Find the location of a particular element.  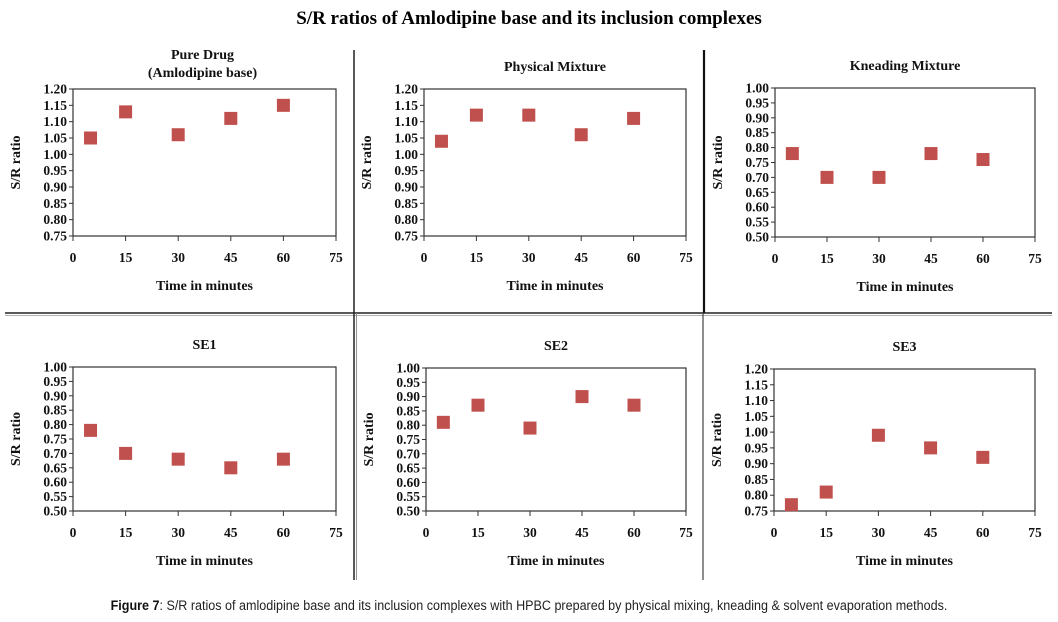

y-tick-label: 1.20 is located at coordinates (55, 89).